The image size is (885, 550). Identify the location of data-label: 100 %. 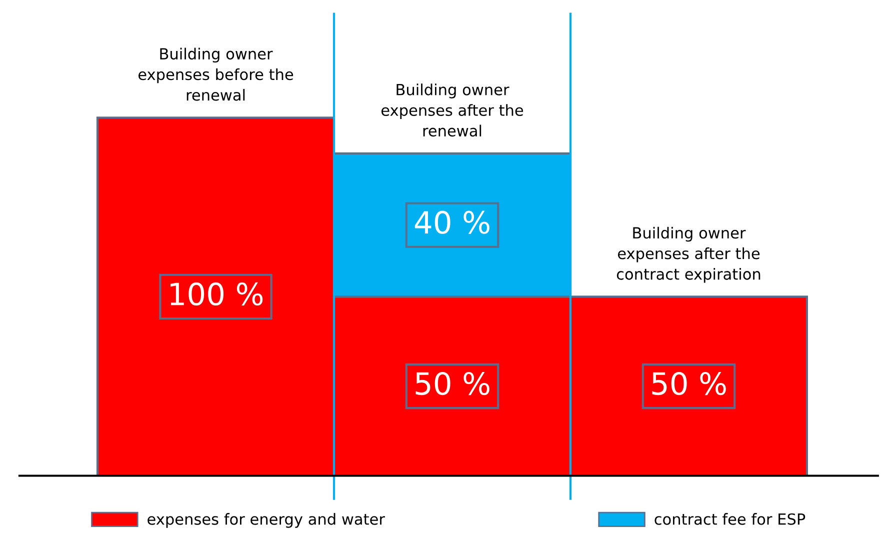
(216, 294).